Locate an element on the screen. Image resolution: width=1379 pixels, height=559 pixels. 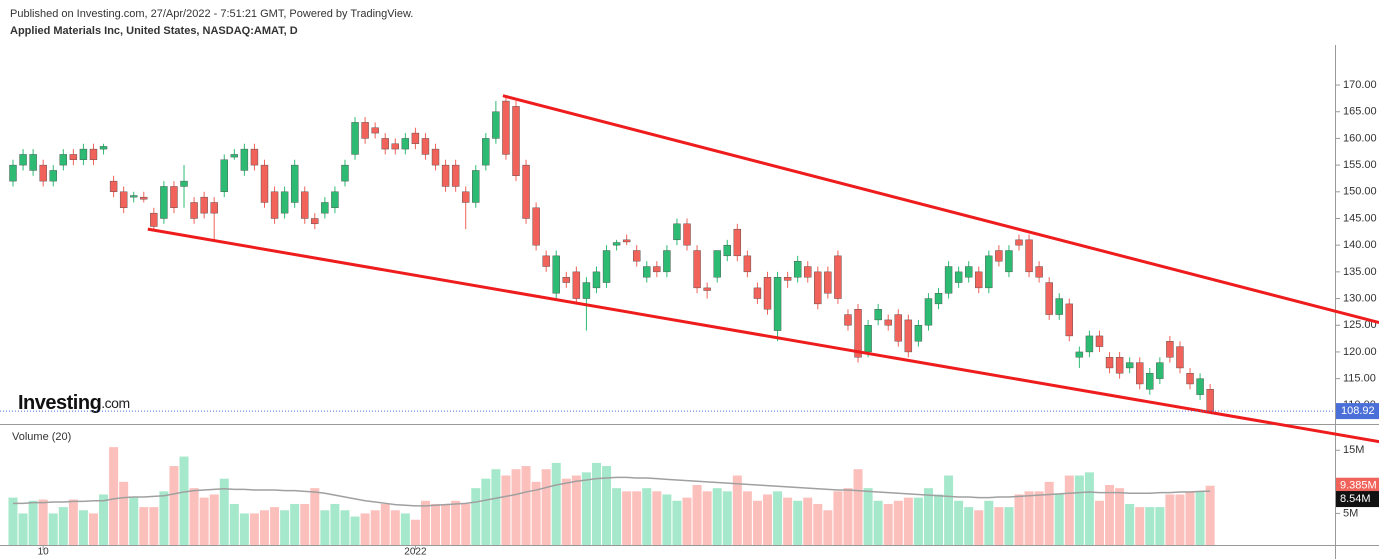
y-tick-label: 165.00 is located at coordinates (1360, 112).